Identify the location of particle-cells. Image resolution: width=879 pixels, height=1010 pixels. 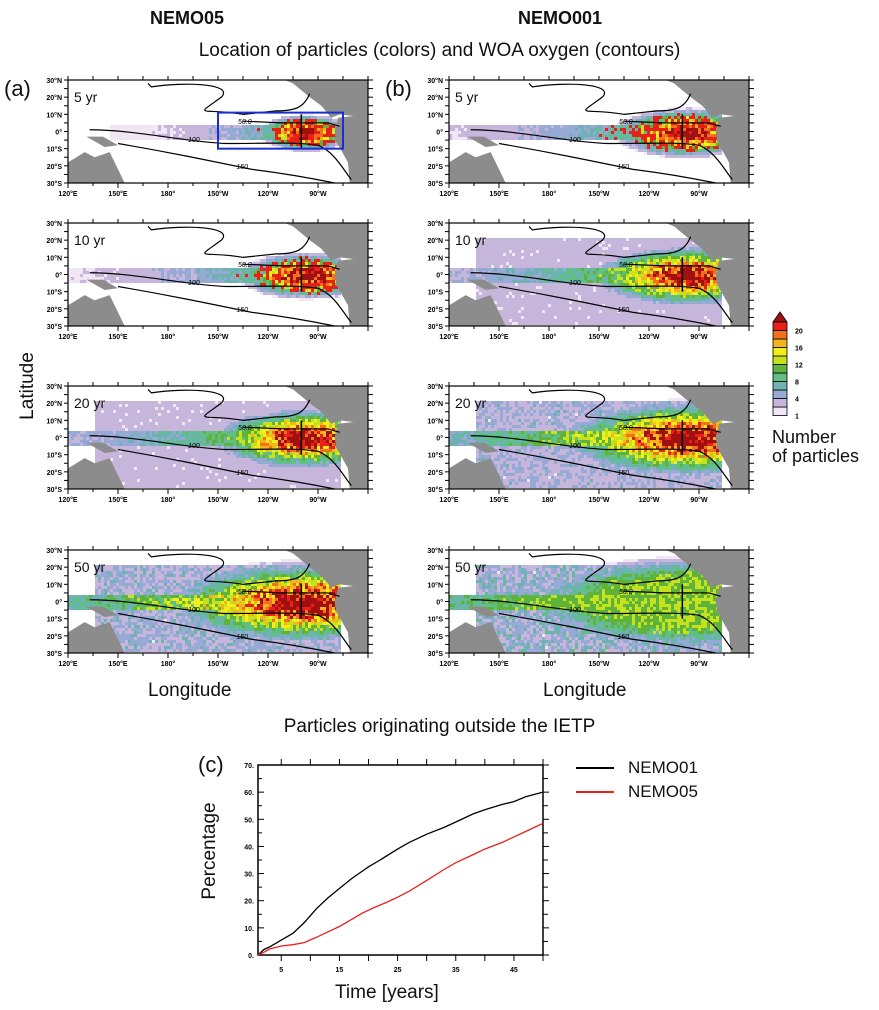
(585, 443).